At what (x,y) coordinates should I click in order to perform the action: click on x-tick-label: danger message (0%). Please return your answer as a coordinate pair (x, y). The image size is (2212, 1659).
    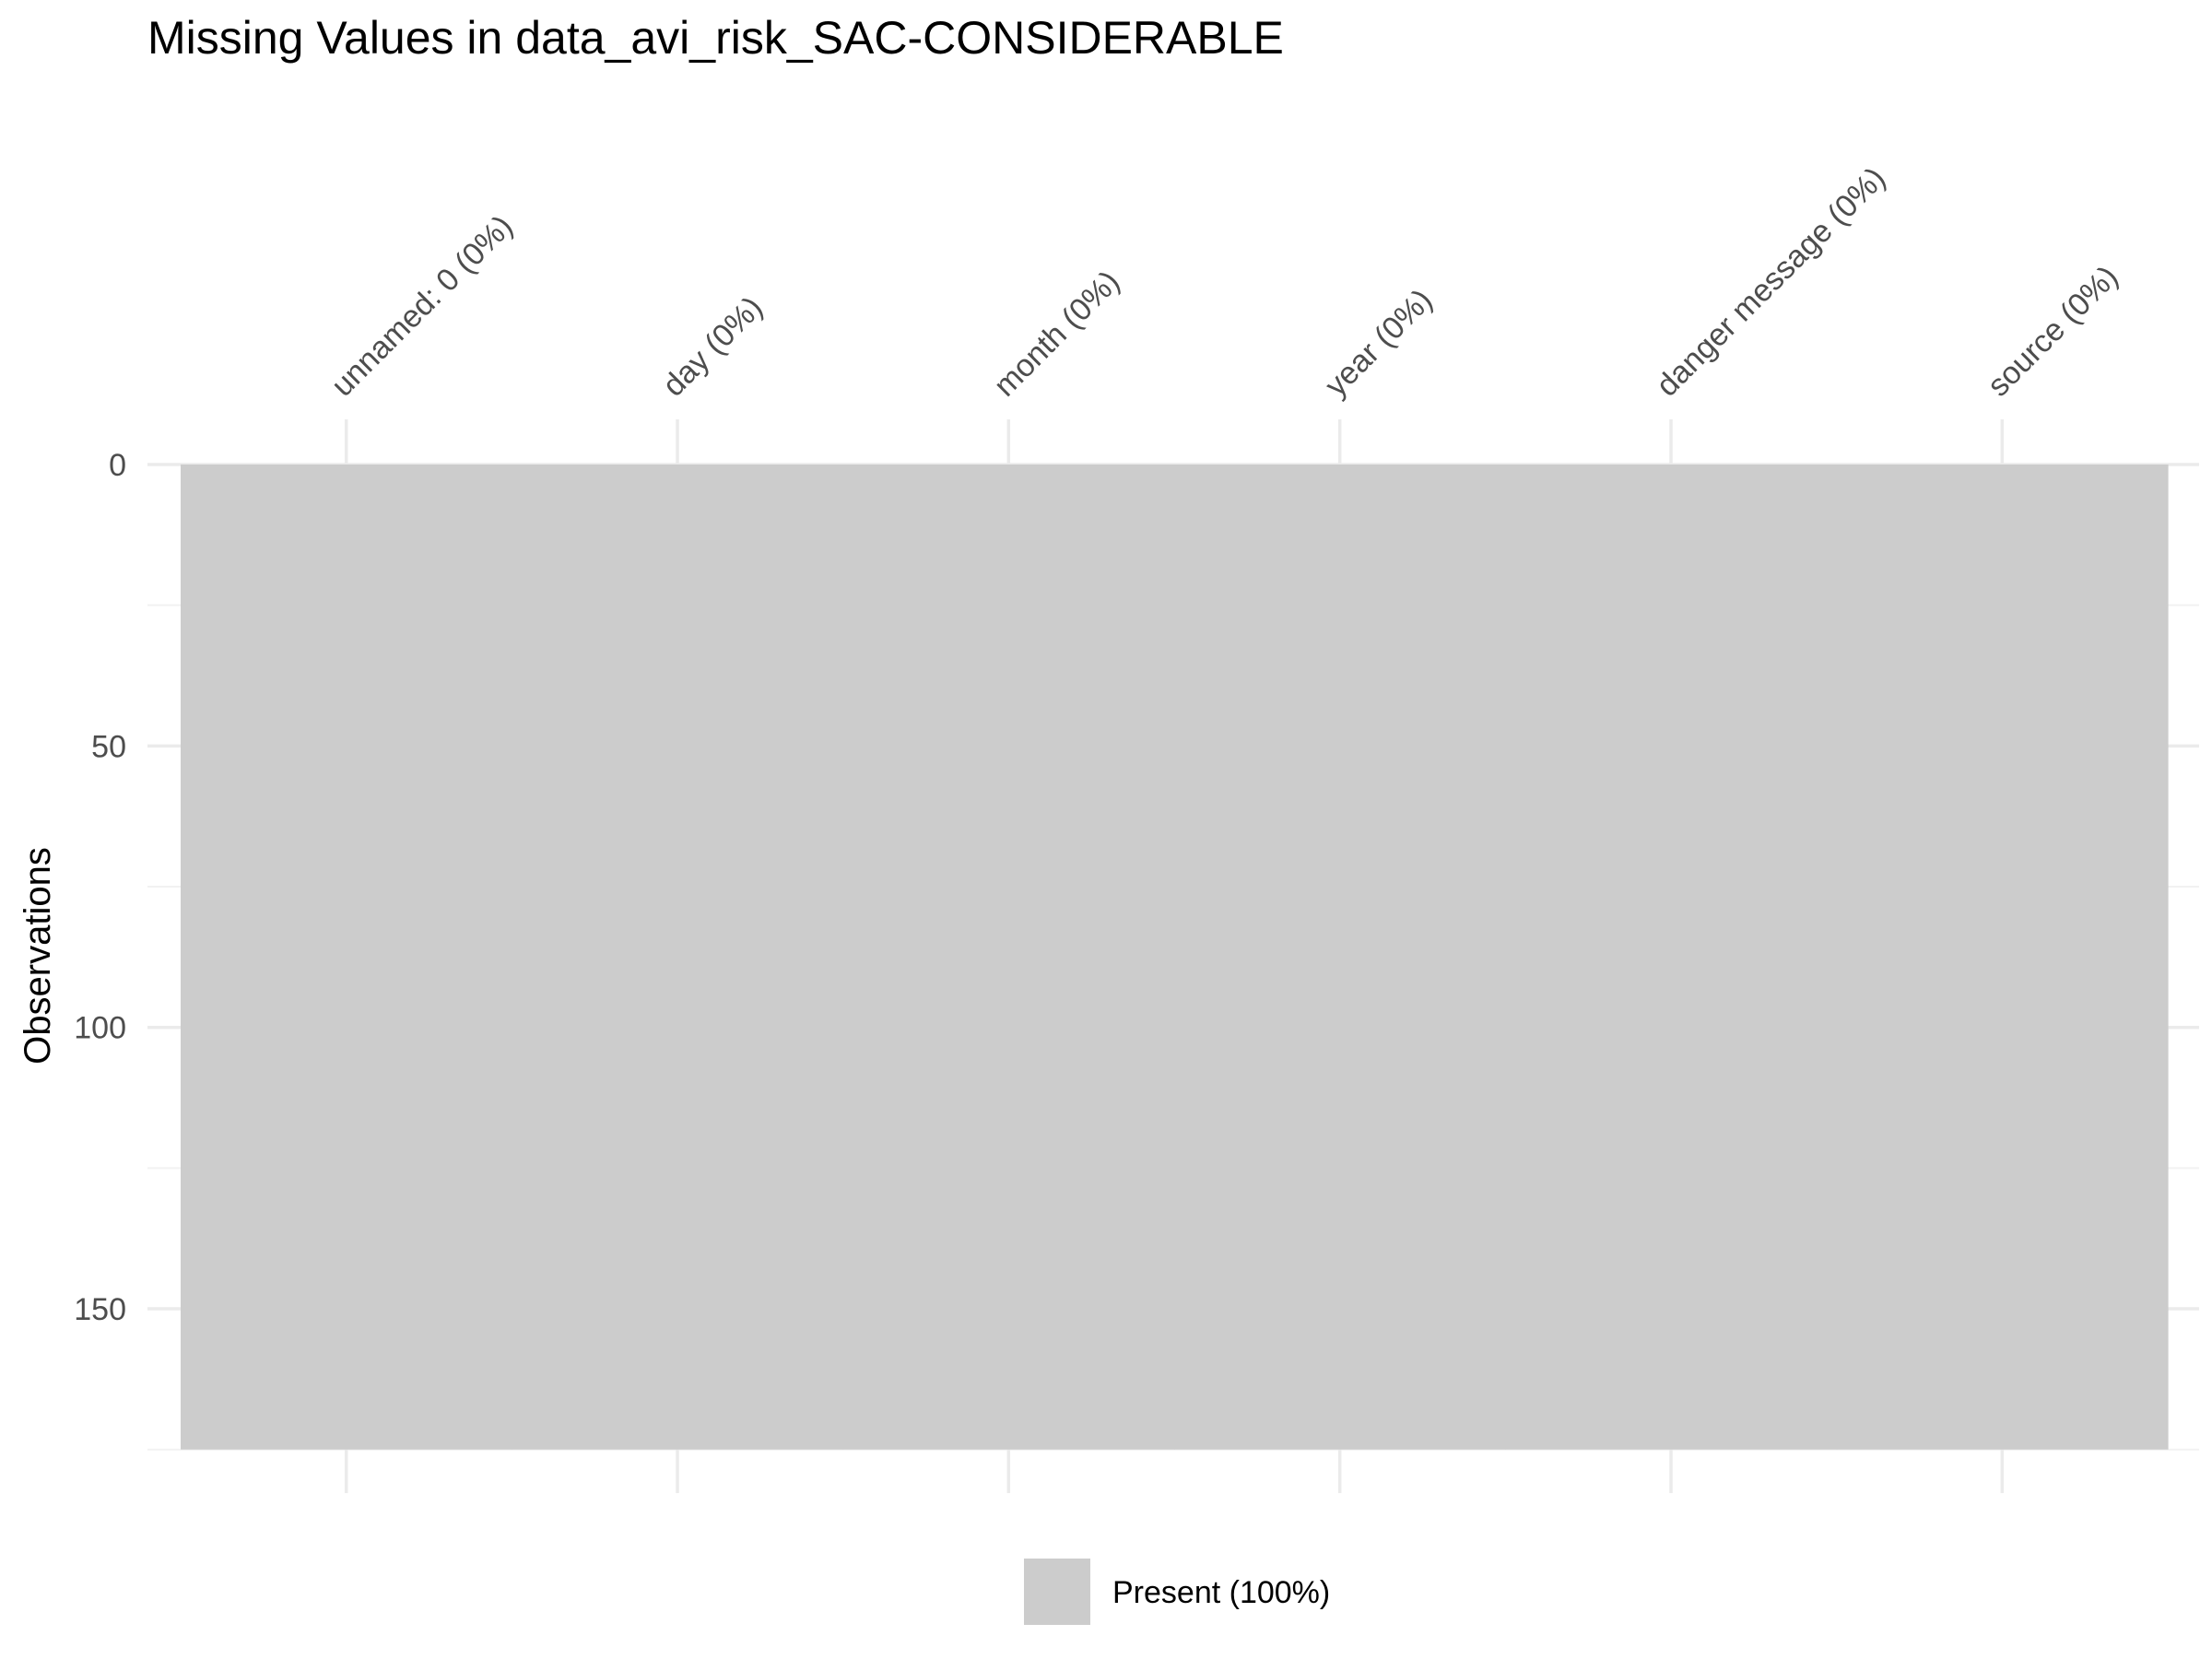
    Looking at the image, I should click on (1771, 281).